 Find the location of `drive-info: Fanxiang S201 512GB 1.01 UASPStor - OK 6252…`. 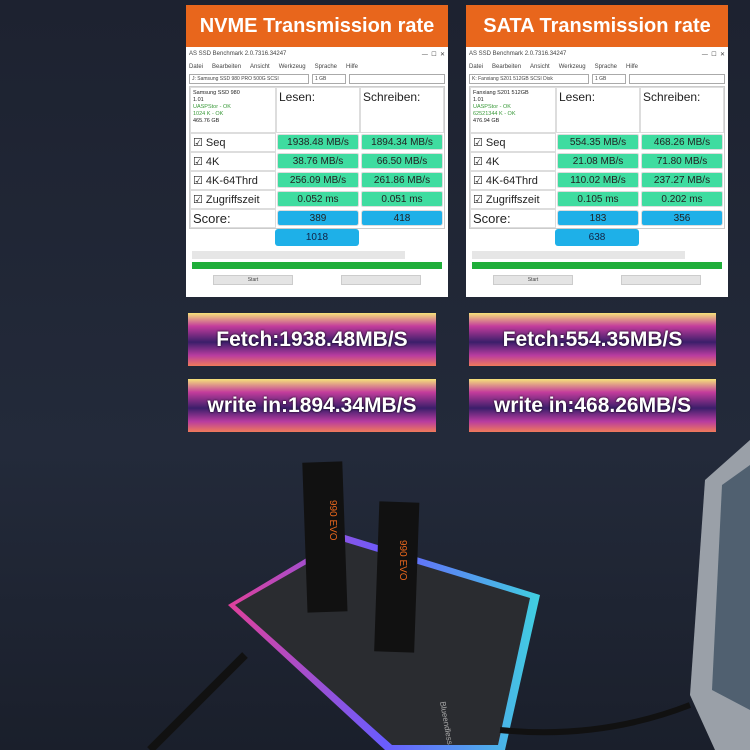

drive-info: Fanxiang S201 512GB 1.01 UASPStor - OK 6252… is located at coordinates (513, 110).